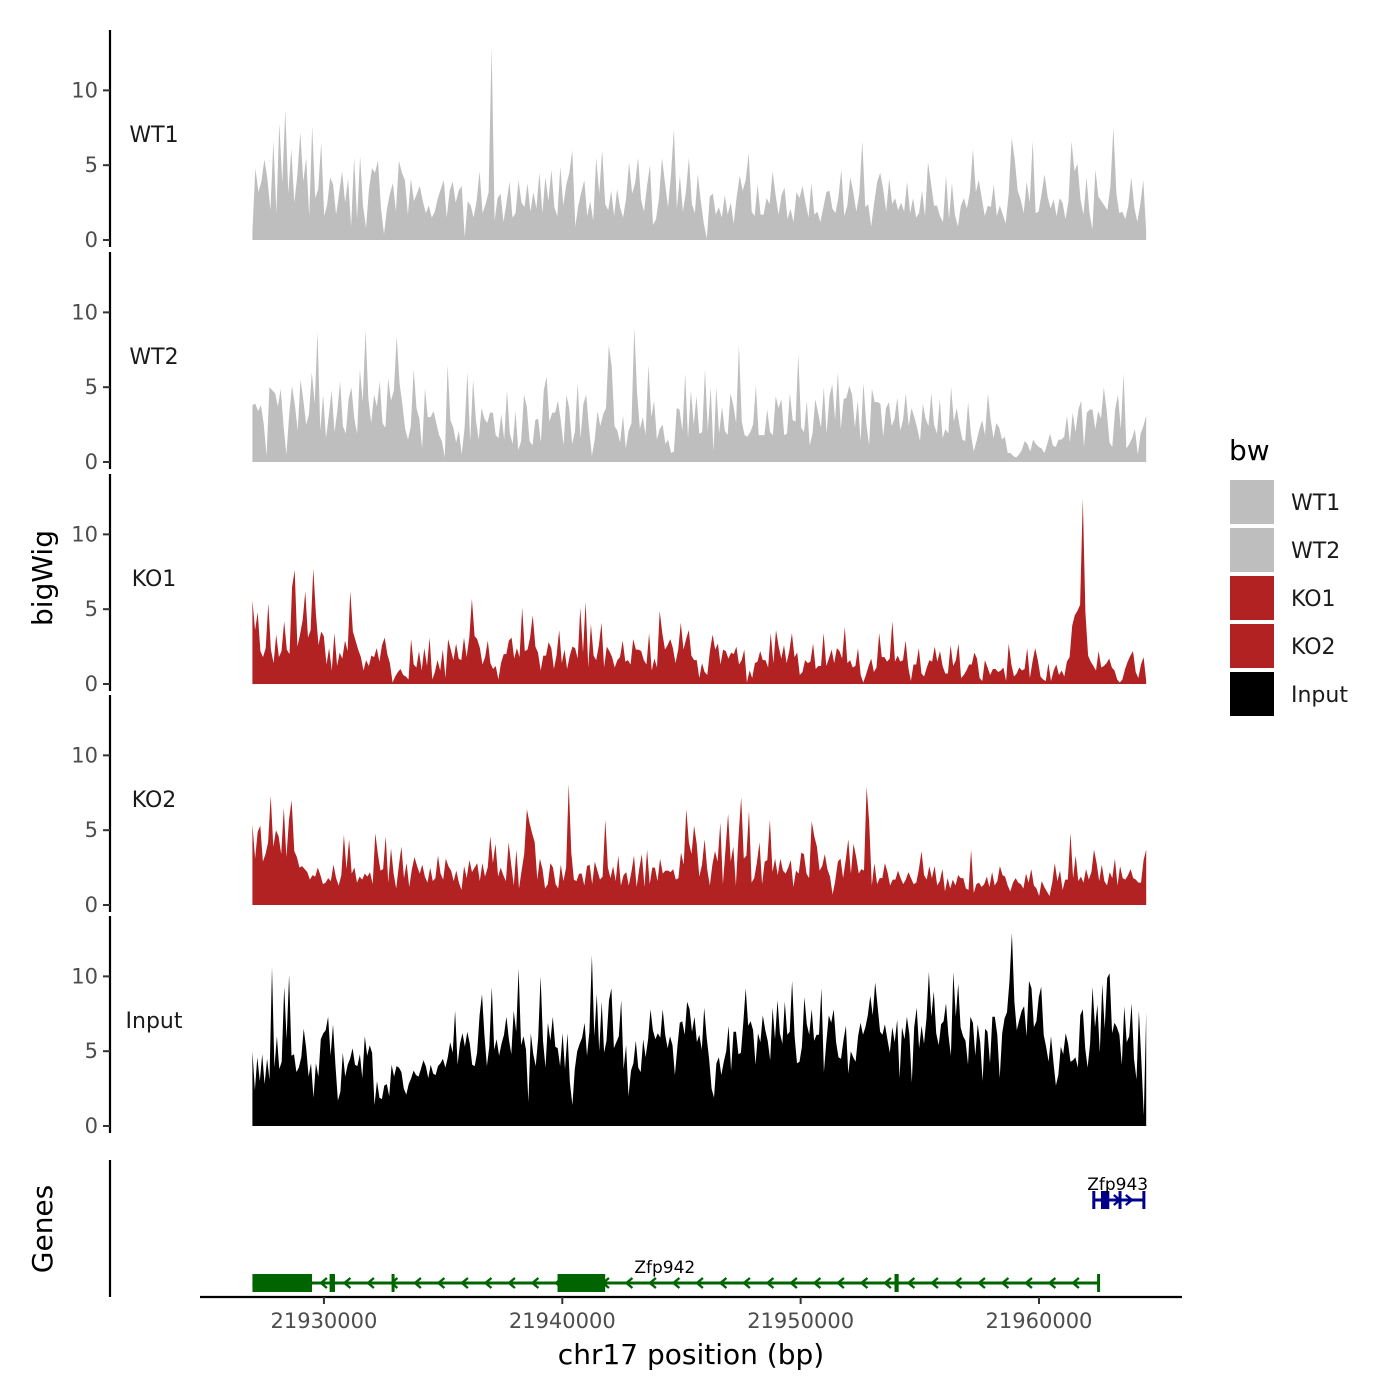 The width and height of the screenshot is (1400, 1400). I want to click on x-tick-label: 21950000, so click(800, 1321).